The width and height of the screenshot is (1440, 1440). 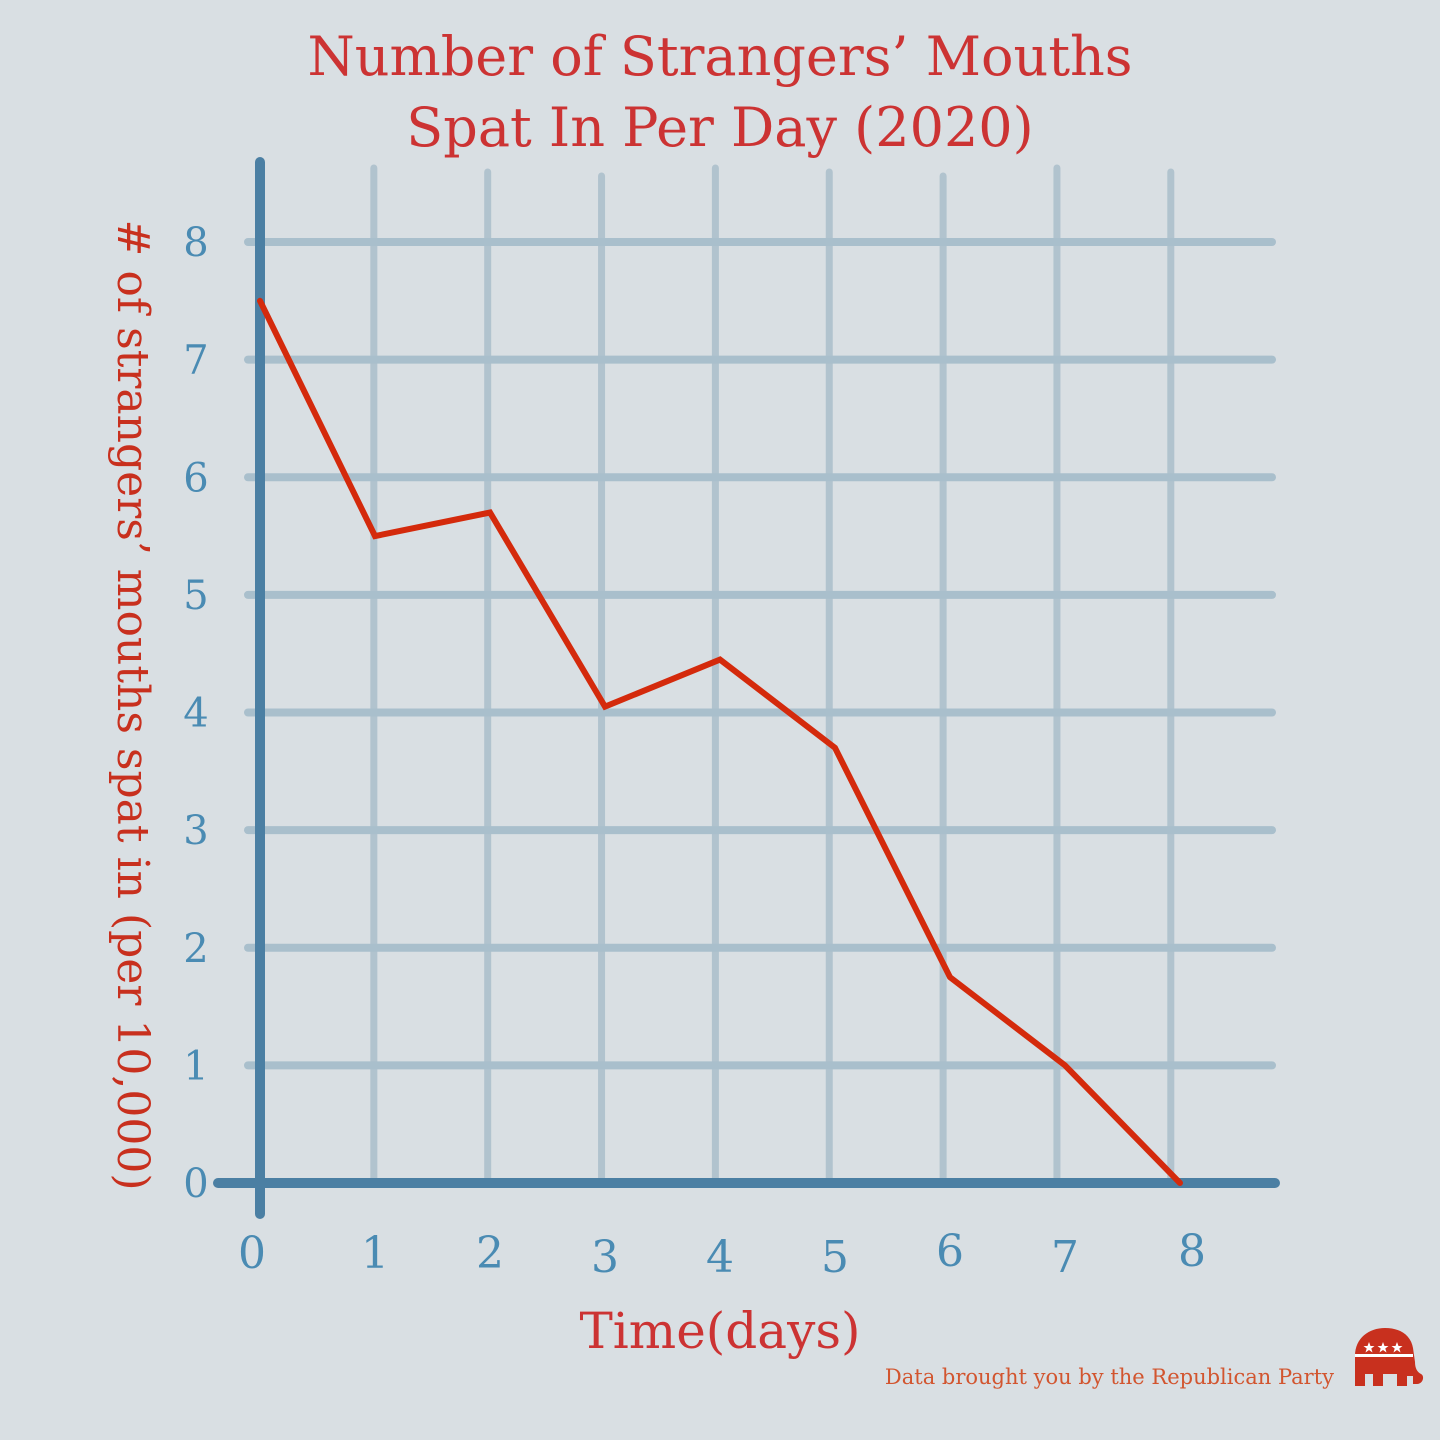 I want to click on y-tick-label: 6, so click(x=195, y=478).